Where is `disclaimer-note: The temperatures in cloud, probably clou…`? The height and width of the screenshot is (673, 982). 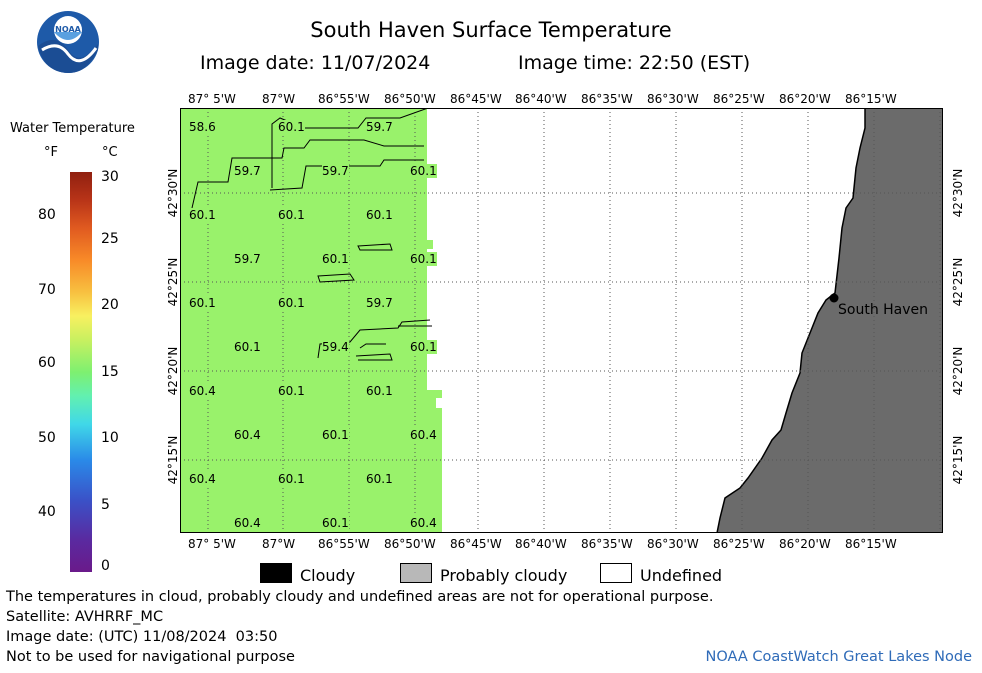
disclaimer-note: The temperatures in cloud, probably clou… is located at coordinates (360, 597).